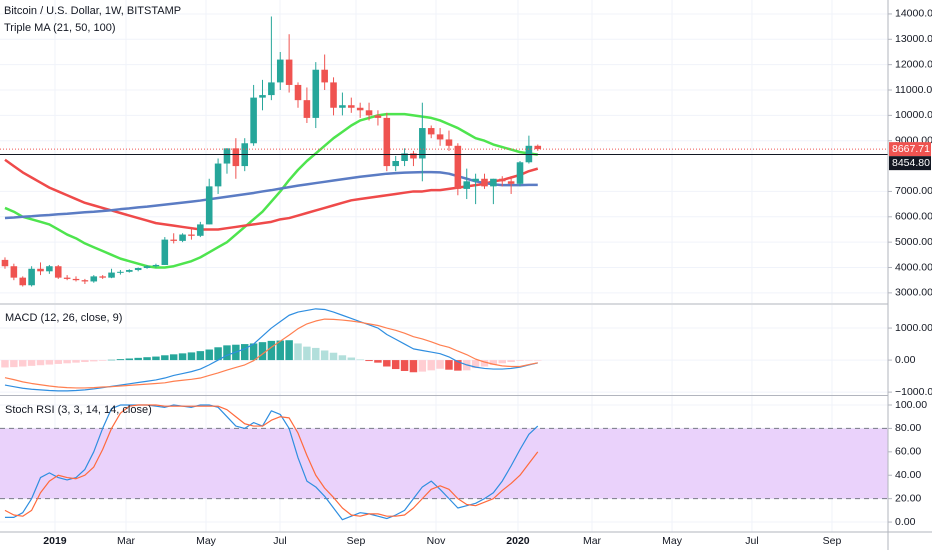 This screenshot has width=932, height=550. I want to click on y-tick-label: 20.00, so click(908, 498).